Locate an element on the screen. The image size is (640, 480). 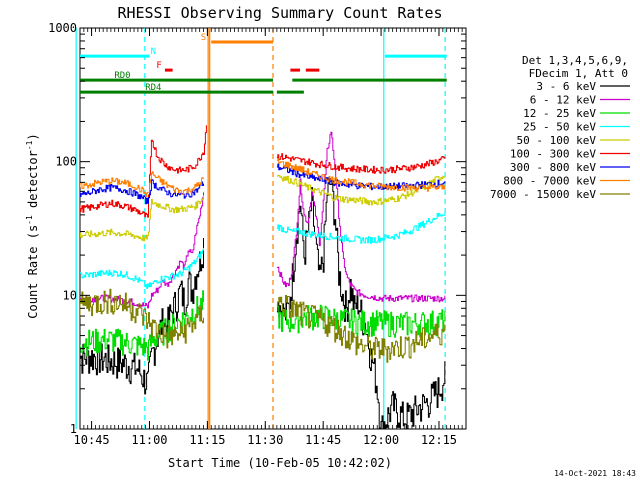
series-line-3-post is located at coordinates (361, 228).